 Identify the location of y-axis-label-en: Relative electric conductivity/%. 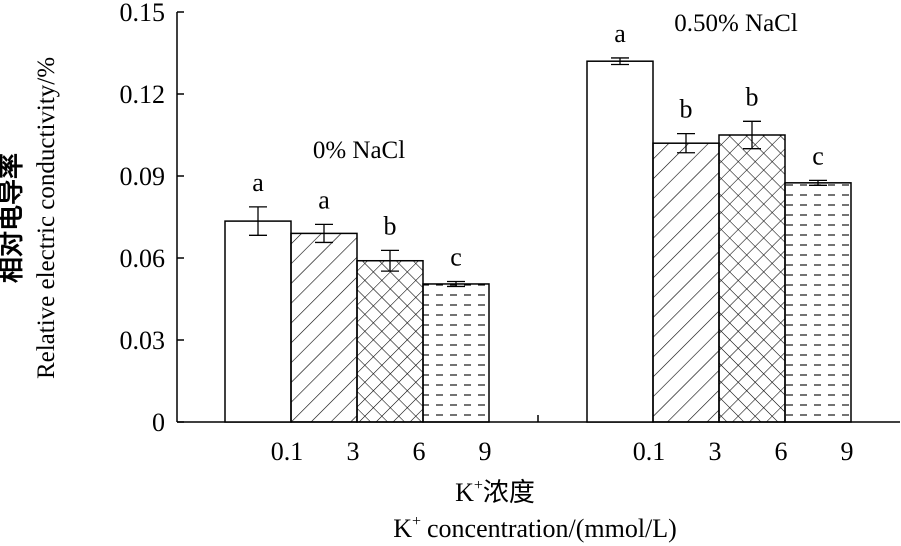
(46, 218).